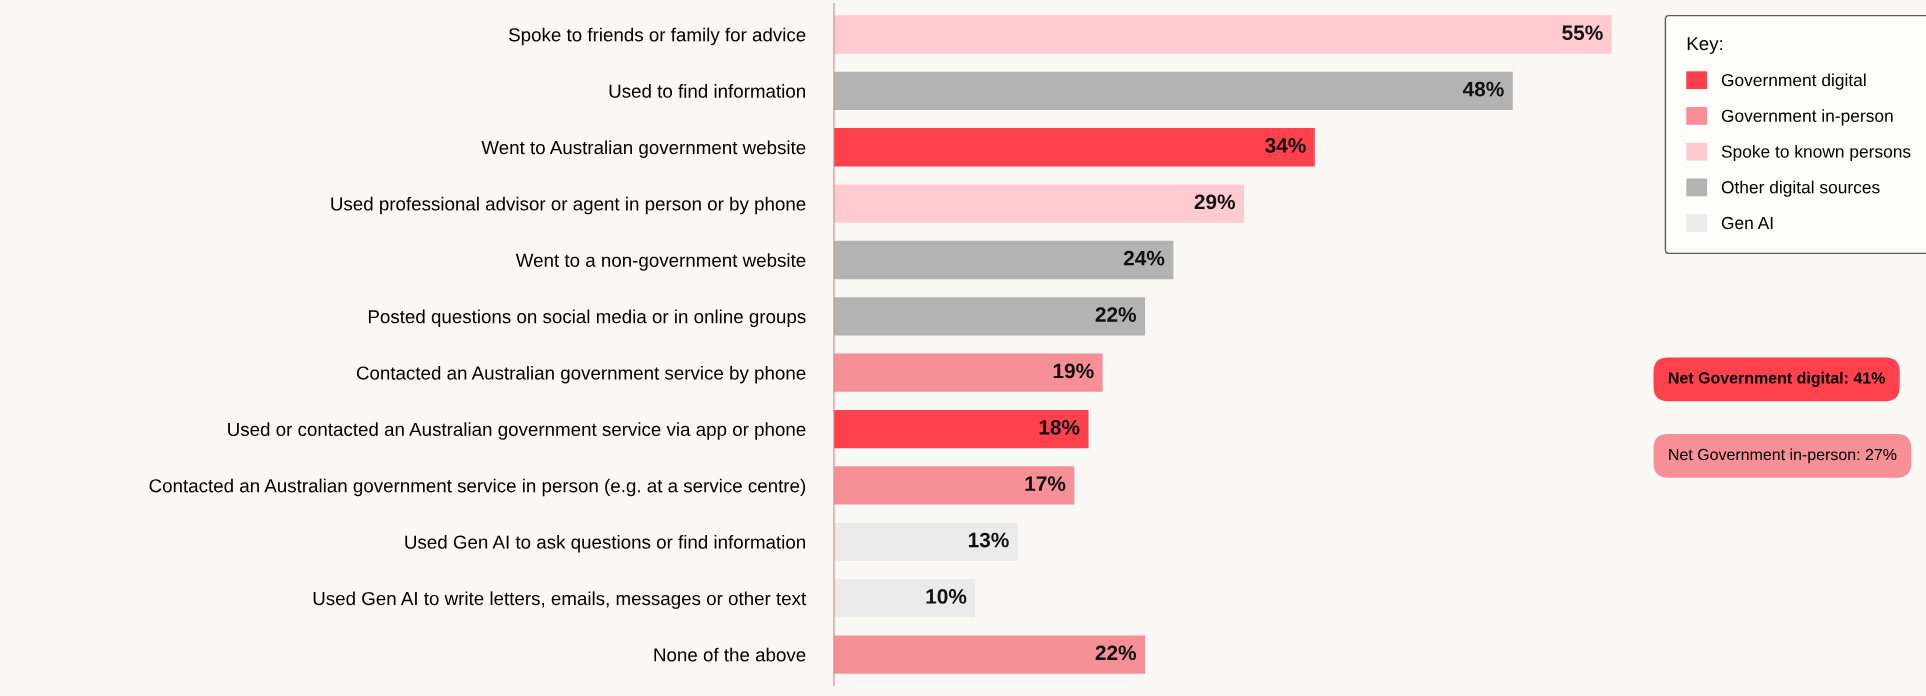 The height and width of the screenshot is (696, 1926). What do you see at coordinates (730, 654) in the screenshot?
I see `y-tick-label: None of the above` at bounding box center [730, 654].